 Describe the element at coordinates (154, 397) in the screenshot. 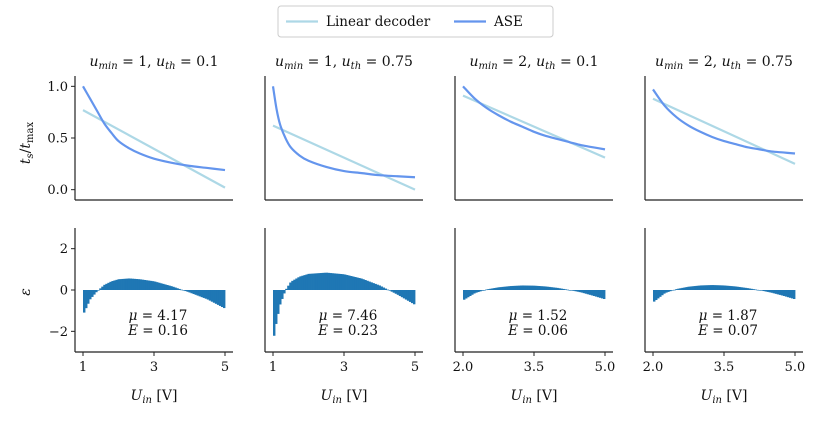

I see `x-axis-label: Uin [V]` at that location.